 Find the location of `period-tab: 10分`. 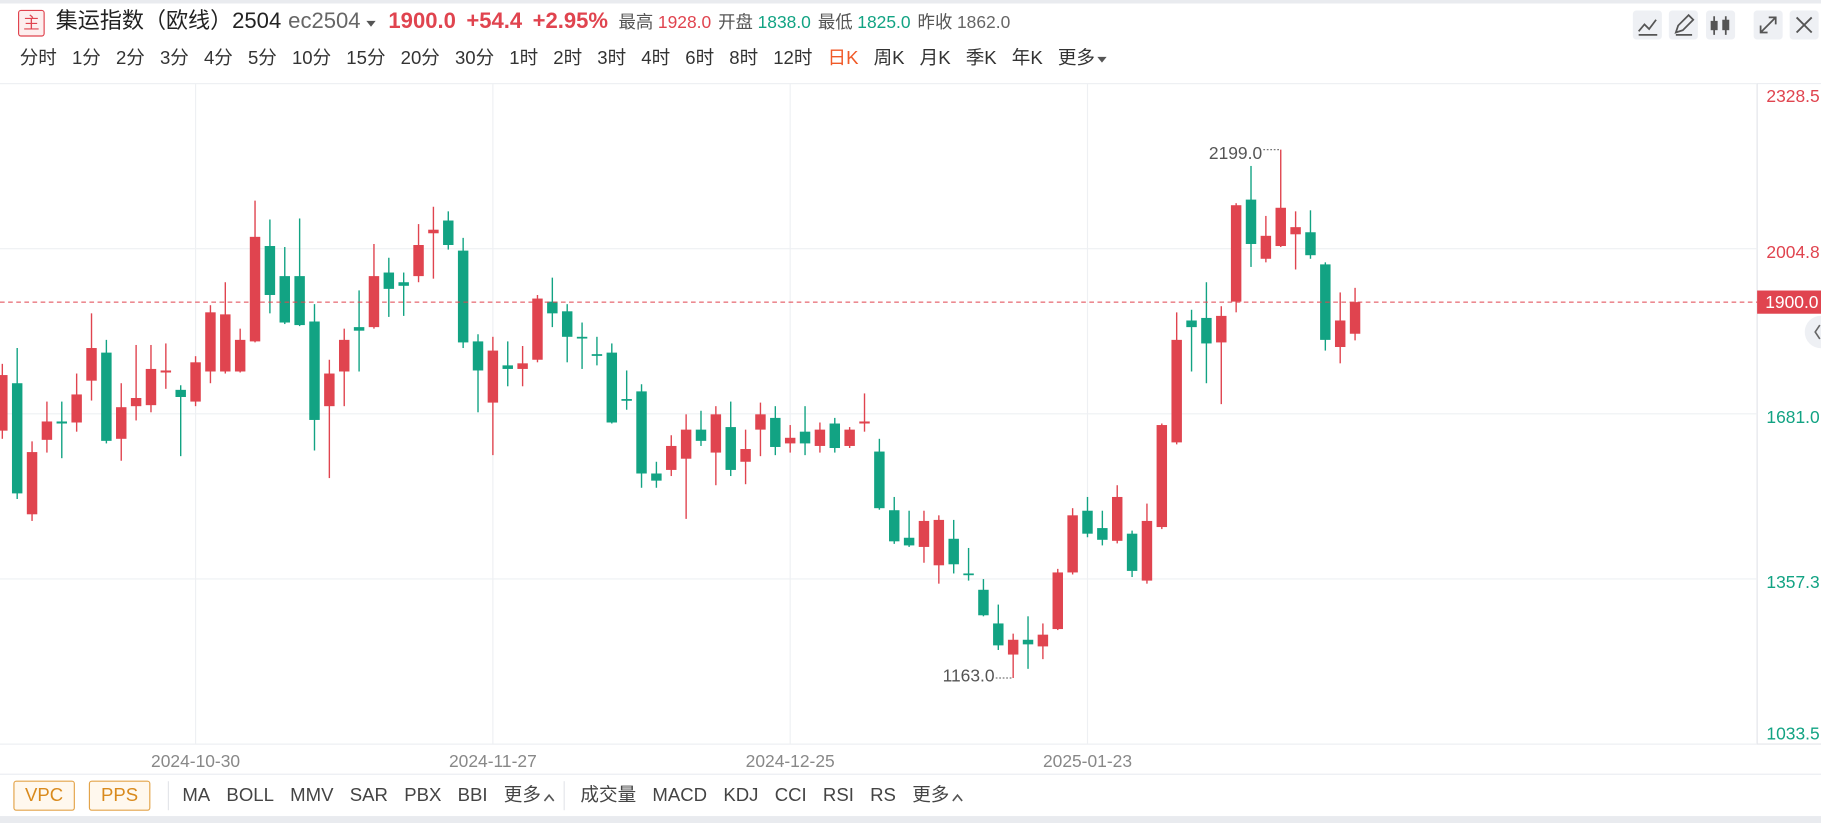

period-tab: 10分 is located at coordinates (311, 57).